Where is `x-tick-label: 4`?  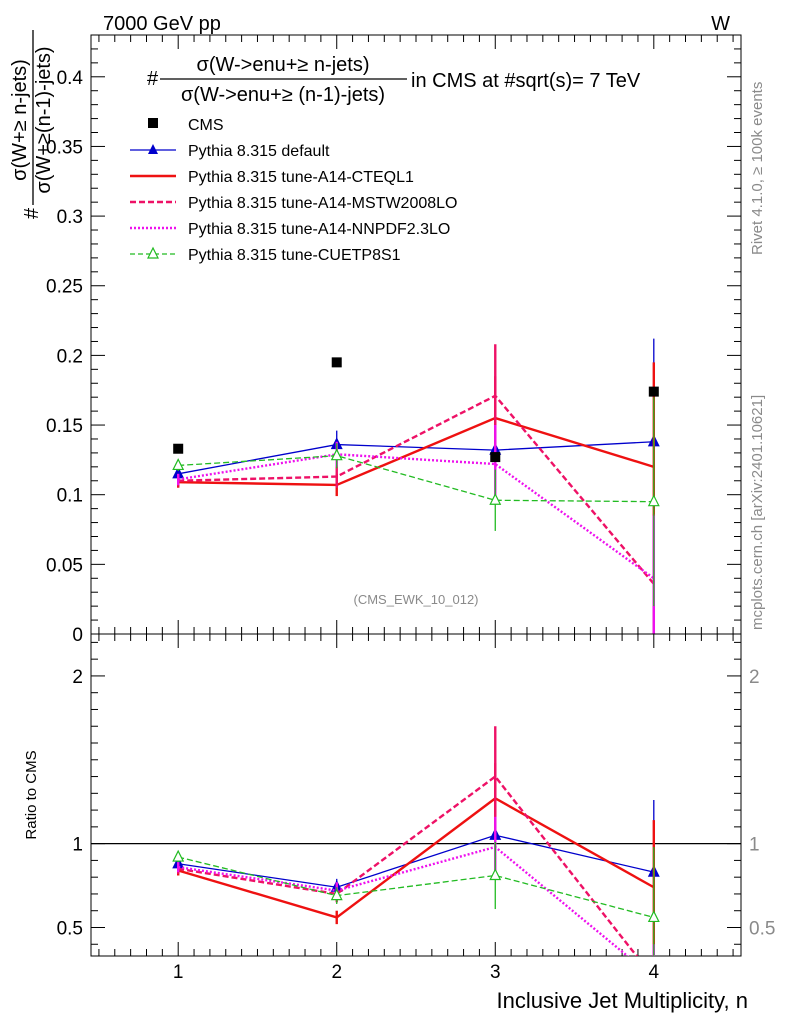 x-tick-label: 4 is located at coordinates (654, 972).